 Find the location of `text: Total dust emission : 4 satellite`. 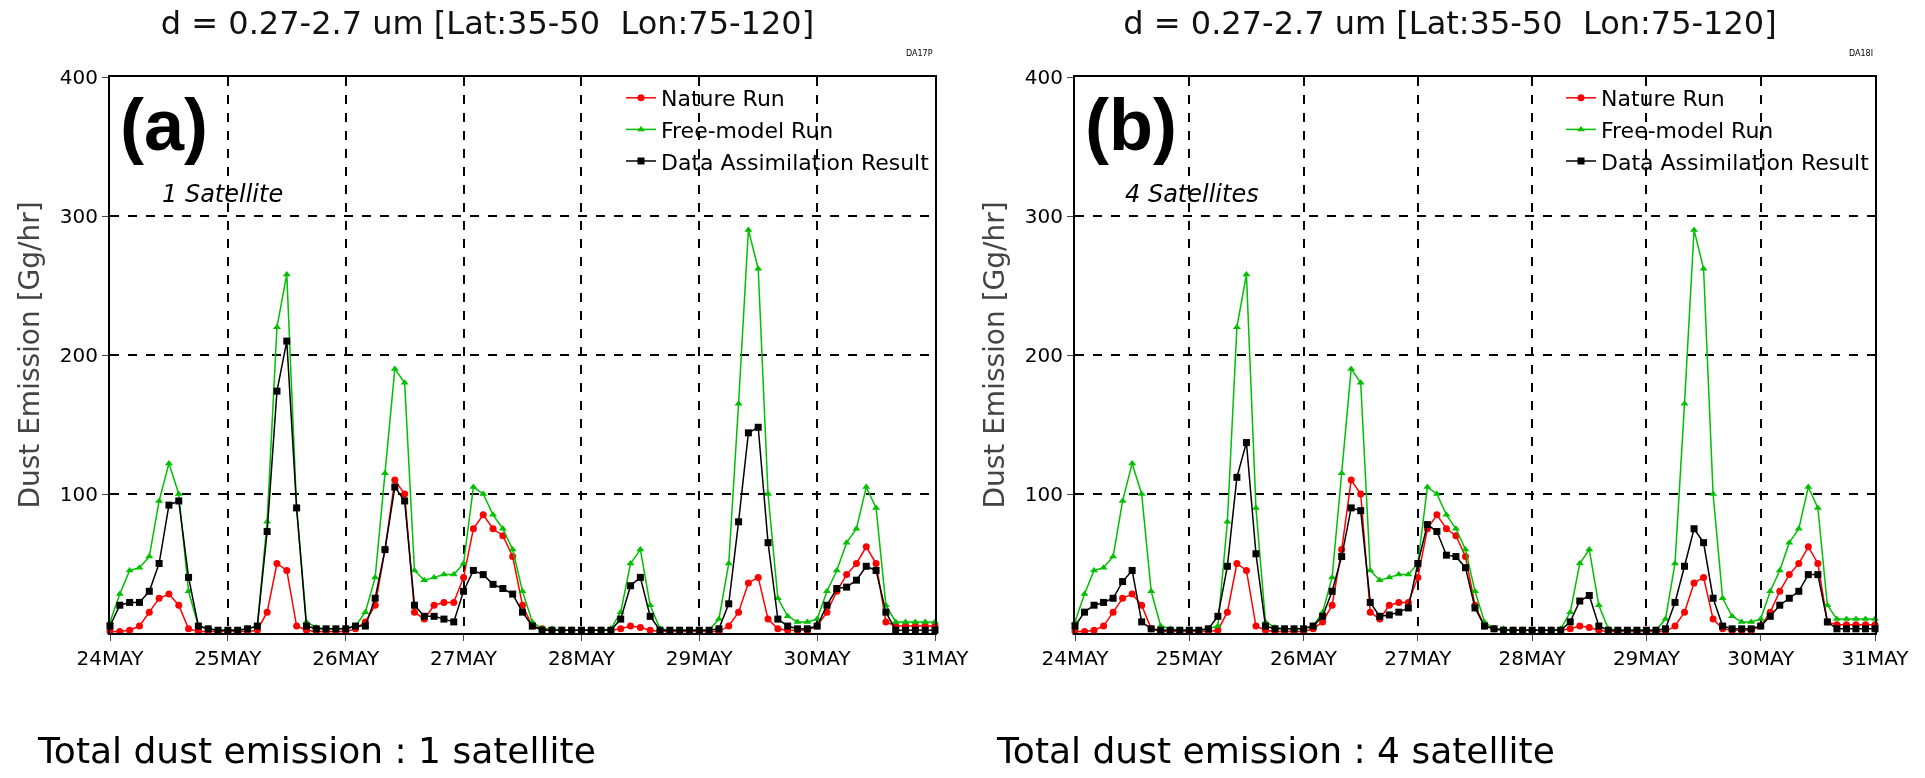

text: Total dust emission : 4 satellite is located at coordinates (1275, 750).